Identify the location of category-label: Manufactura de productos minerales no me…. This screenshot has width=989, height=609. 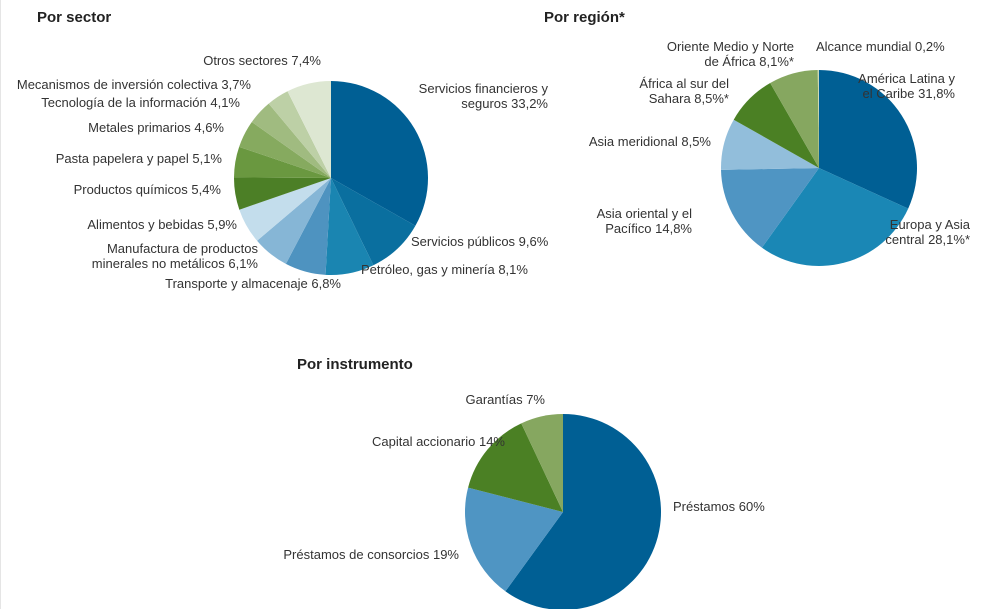
(174, 256).